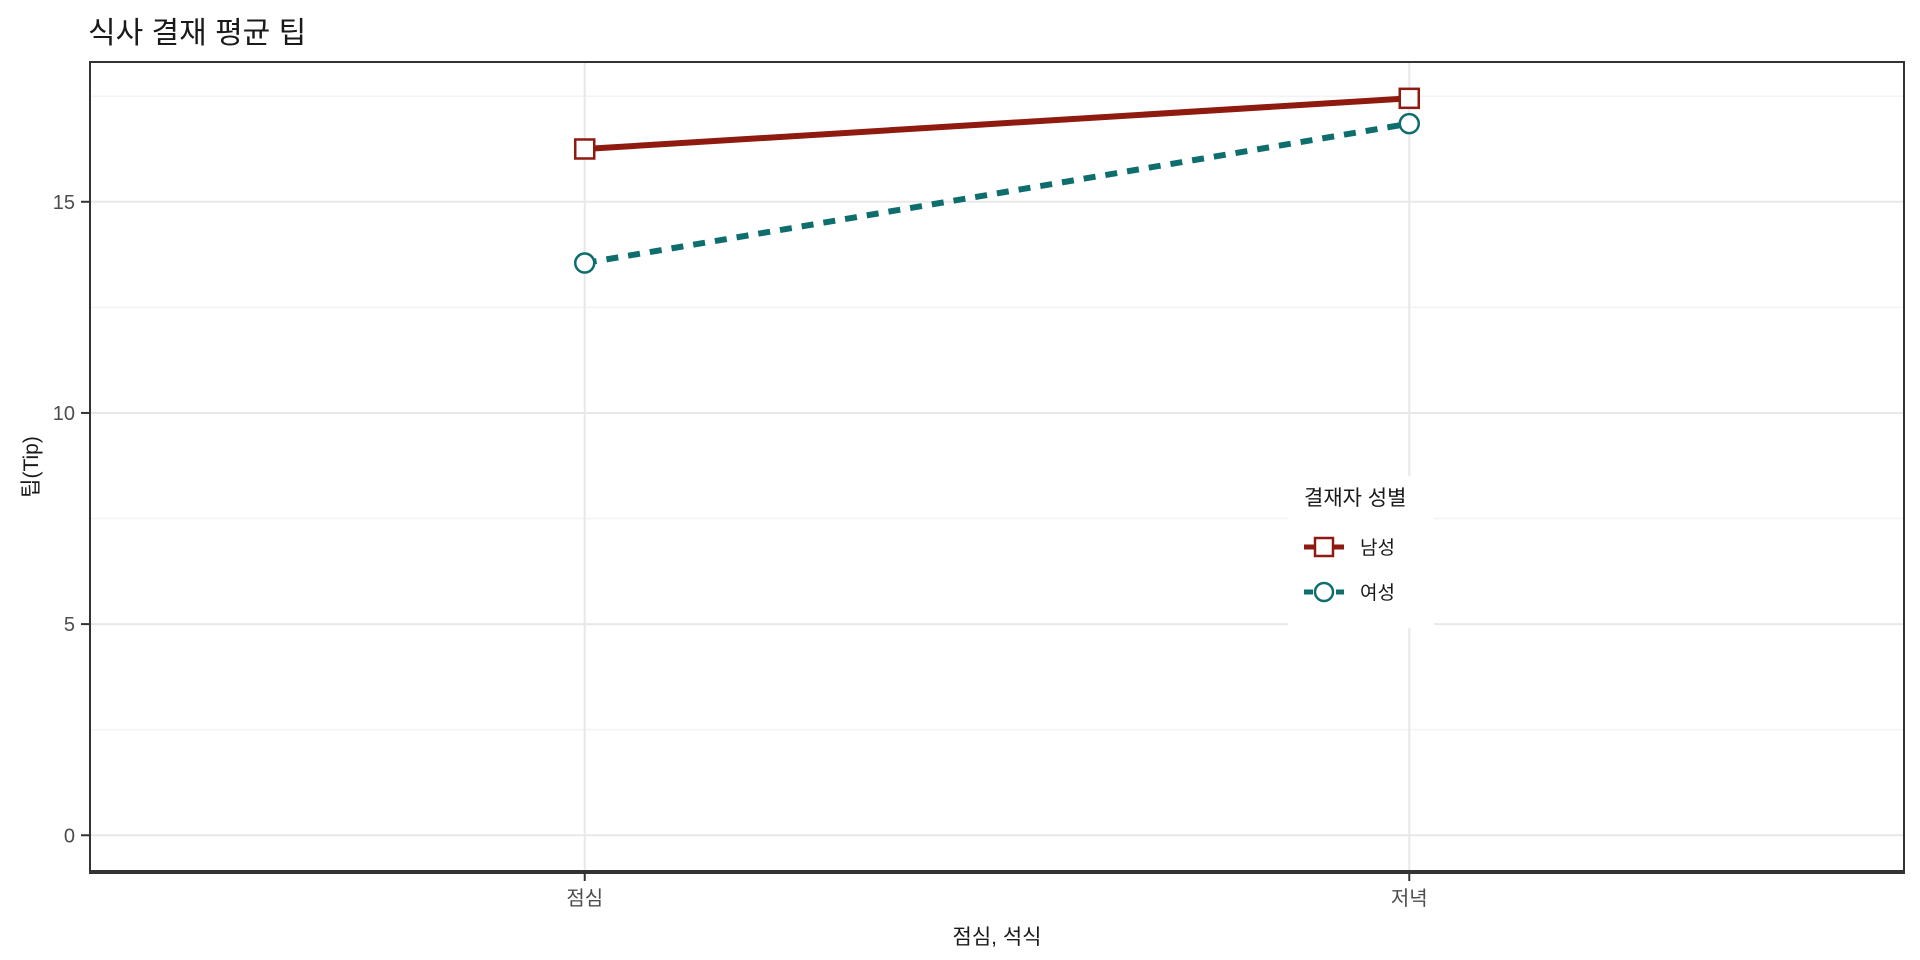  I want to click on y-tick-label: 10, so click(64, 414).